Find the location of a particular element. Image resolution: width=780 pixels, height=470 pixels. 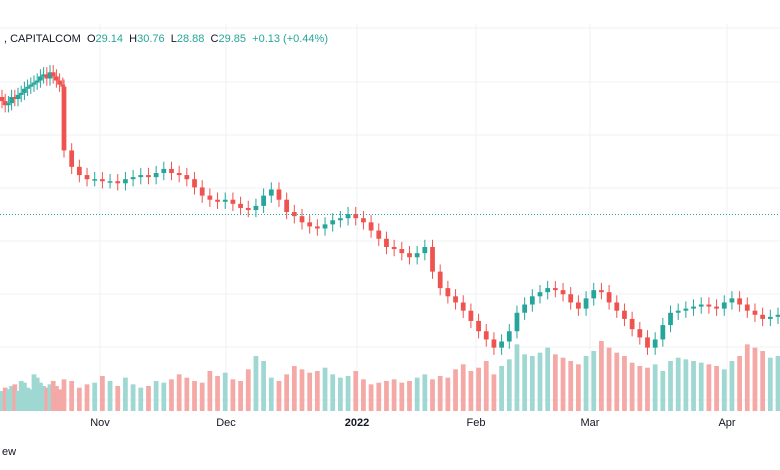

legend-close-value: 29.85 is located at coordinates (232, 39).